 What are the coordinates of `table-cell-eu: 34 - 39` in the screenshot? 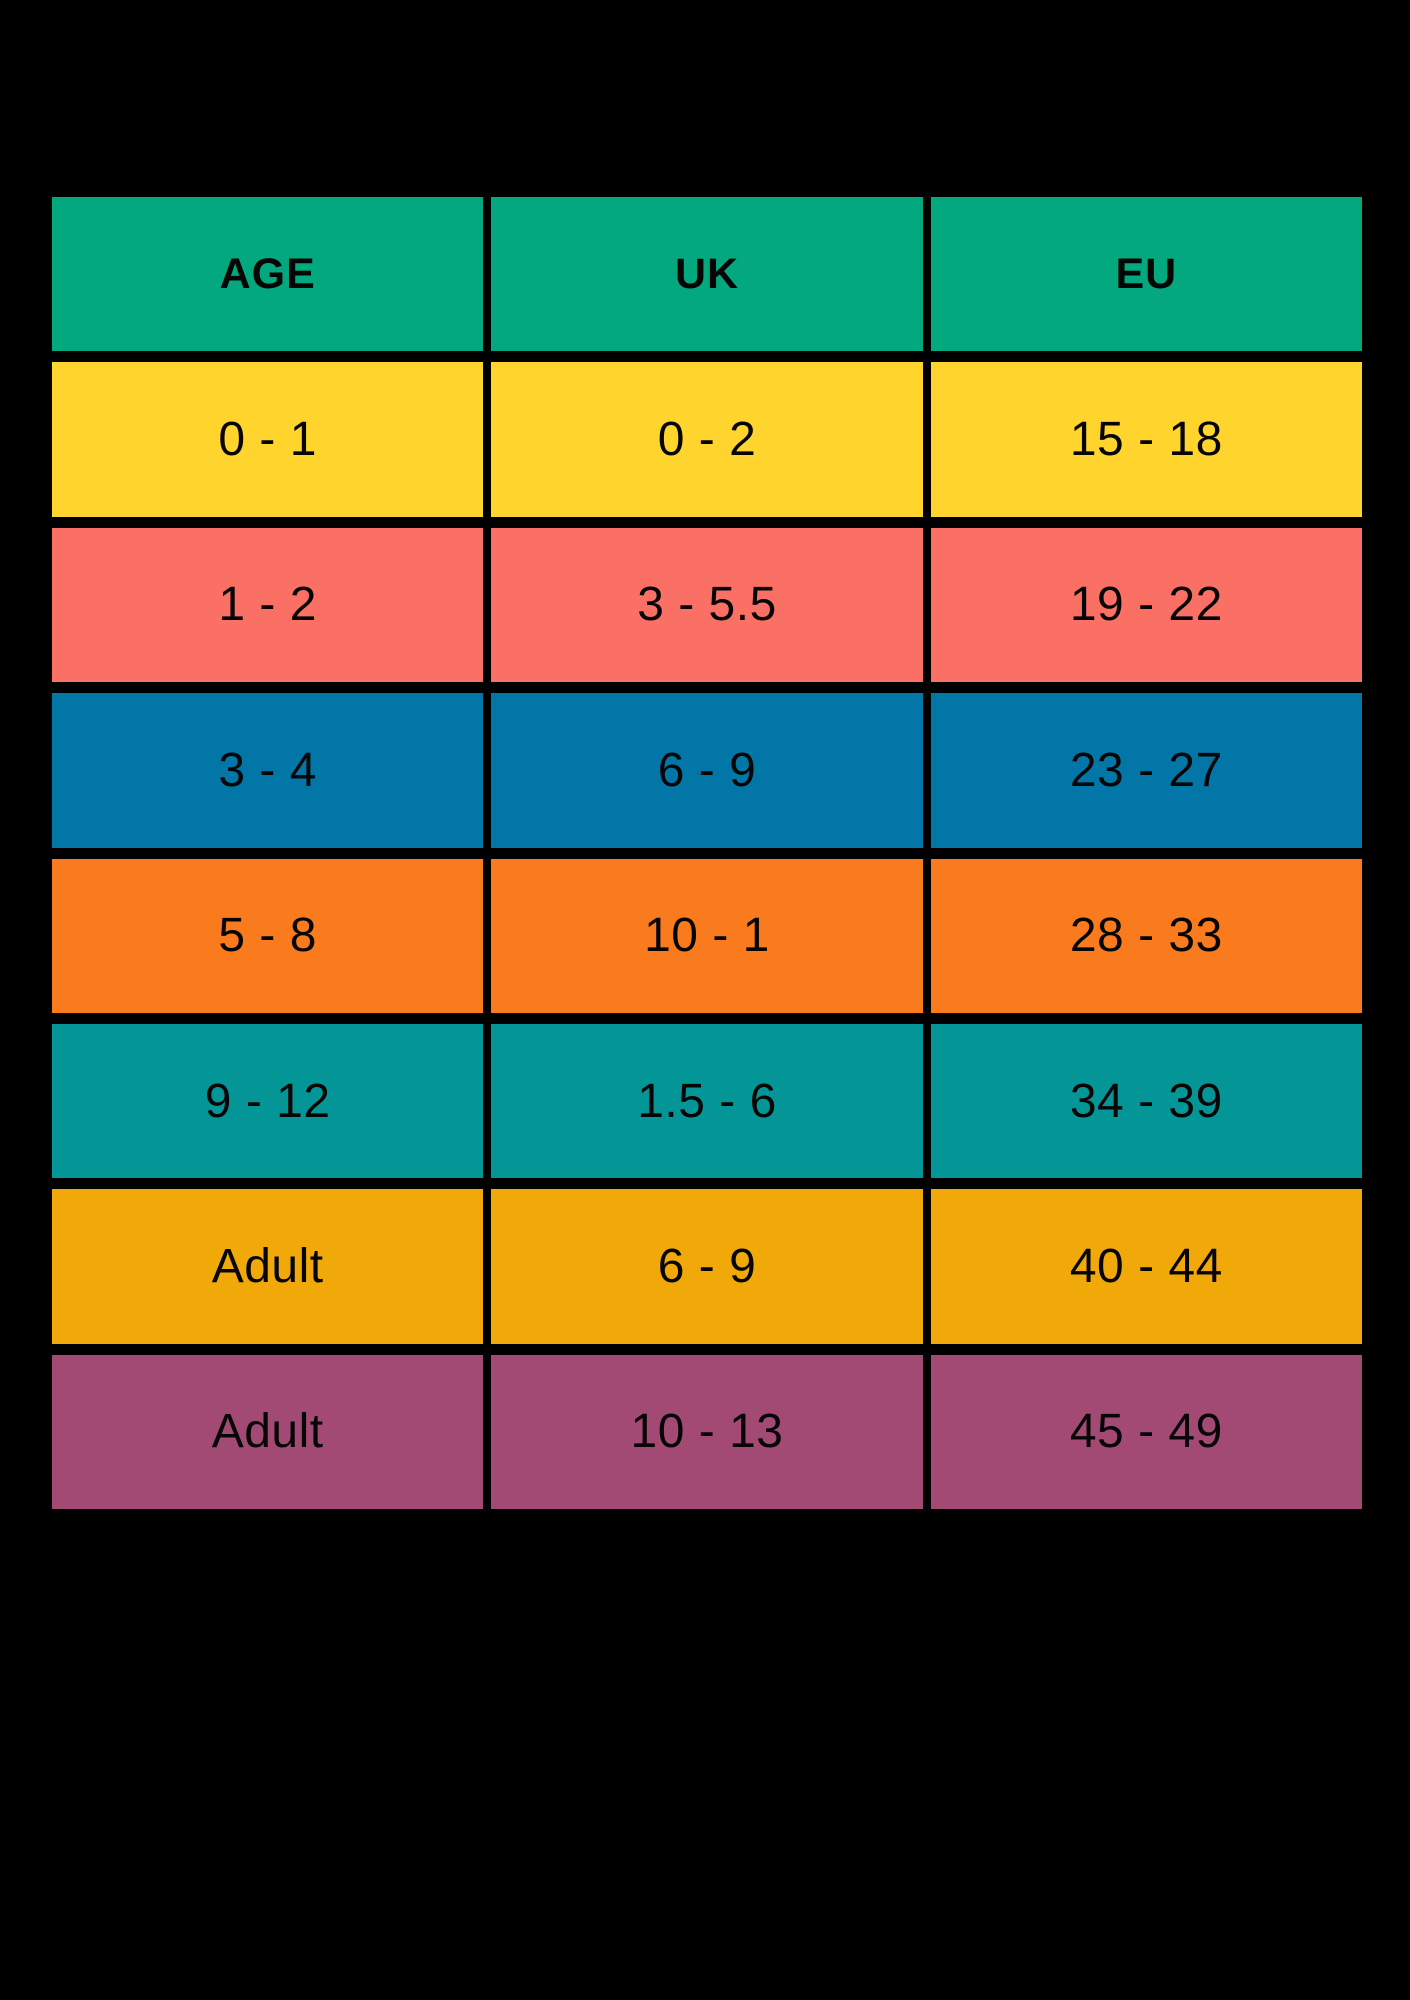 It's located at (1146, 1101).